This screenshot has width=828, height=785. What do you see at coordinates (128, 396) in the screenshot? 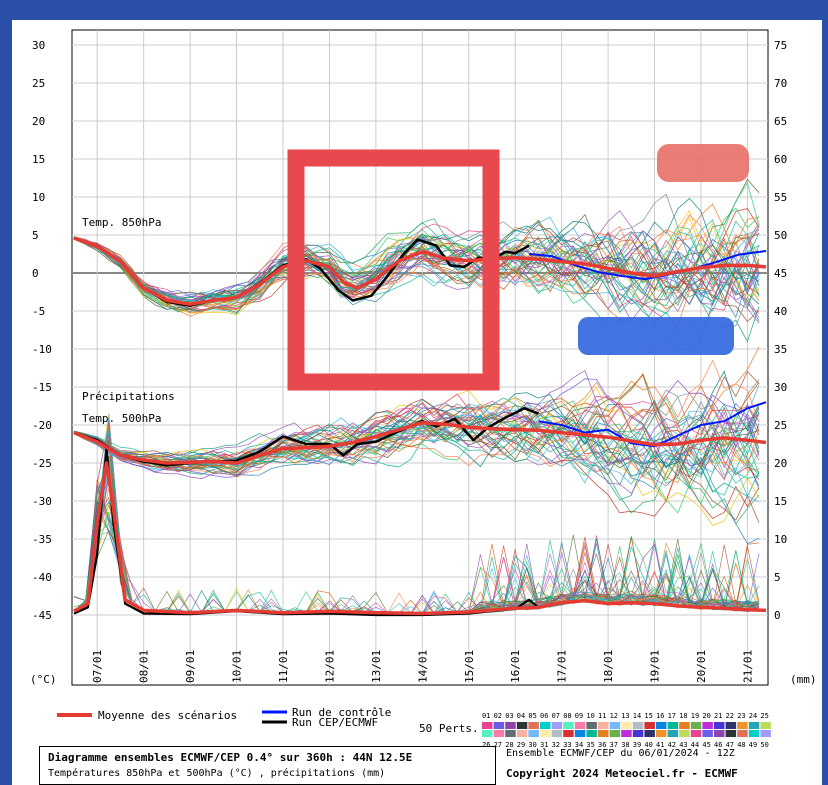
I see `label-precip: Précipitations` at bounding box center [128, 396].